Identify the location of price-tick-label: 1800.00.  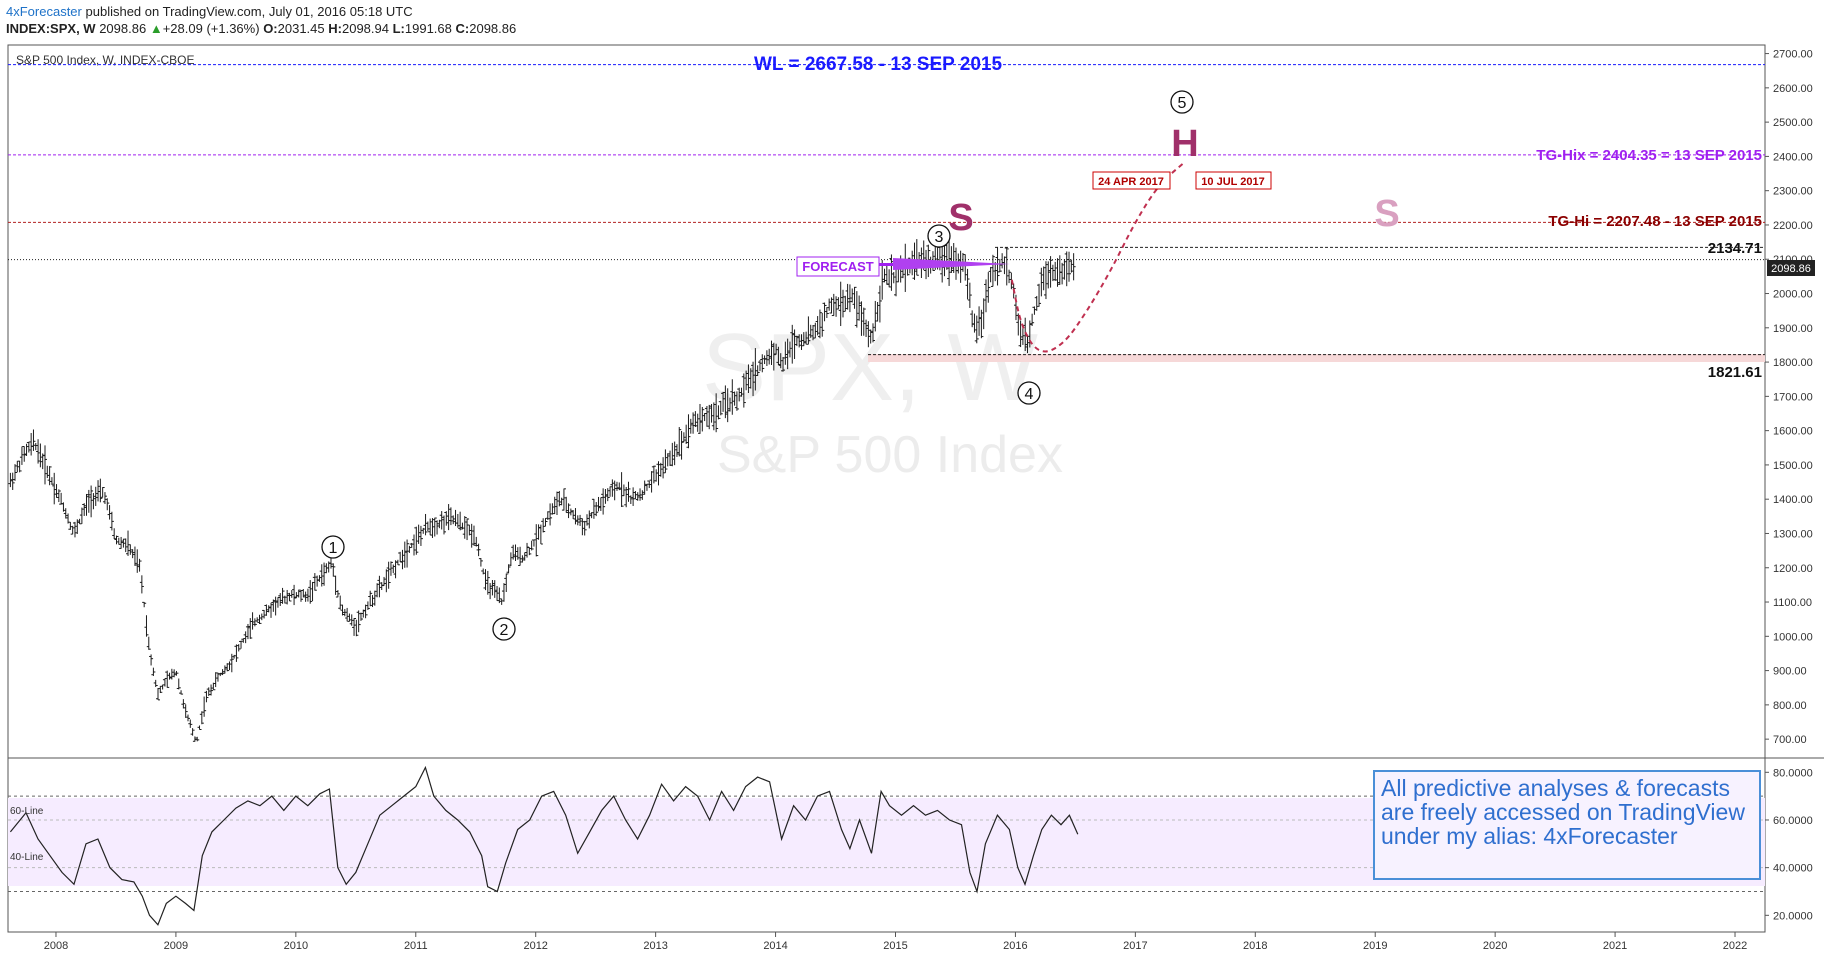
(1793, 363).